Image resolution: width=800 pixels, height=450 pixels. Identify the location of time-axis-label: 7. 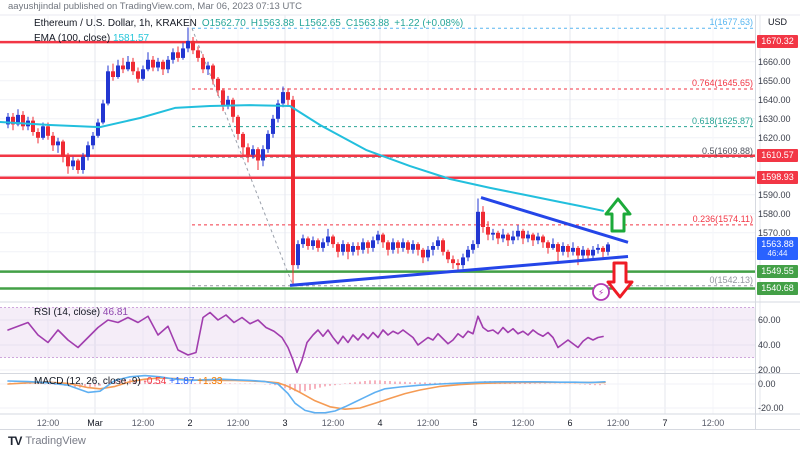
(665, 423).